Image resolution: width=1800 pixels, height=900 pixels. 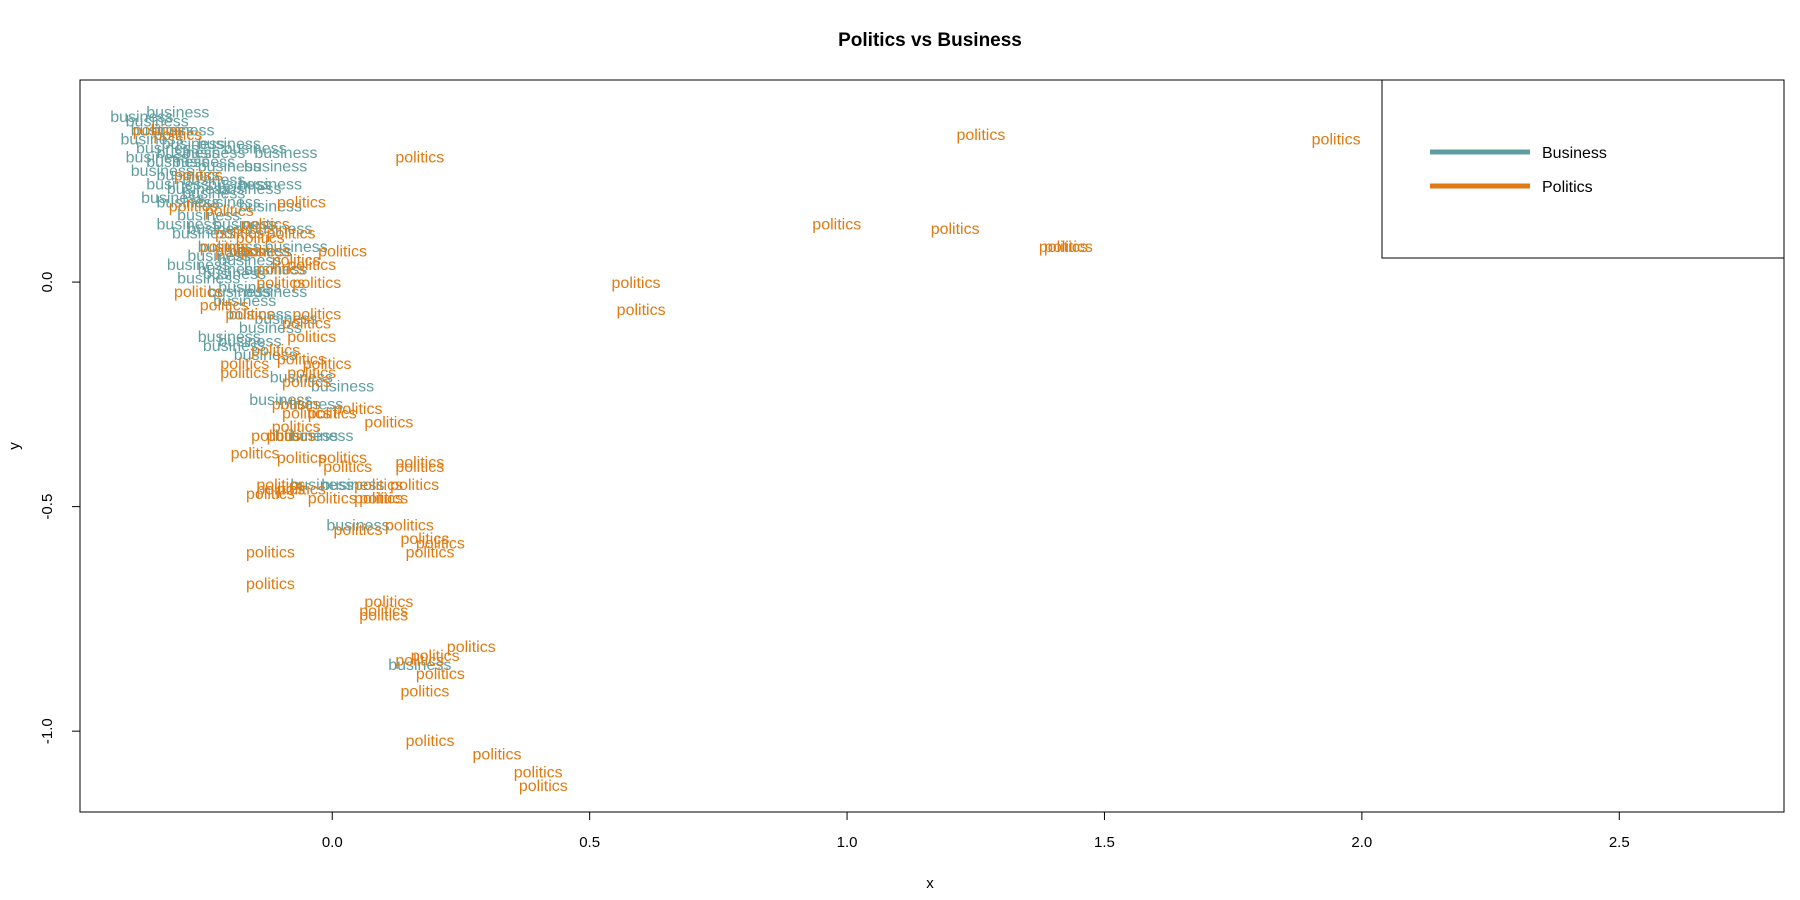 What do you see at coordinates (332, 842) in the screenshot?
I see `x-tick-label: 0.0` at bounding box center [332, 842].